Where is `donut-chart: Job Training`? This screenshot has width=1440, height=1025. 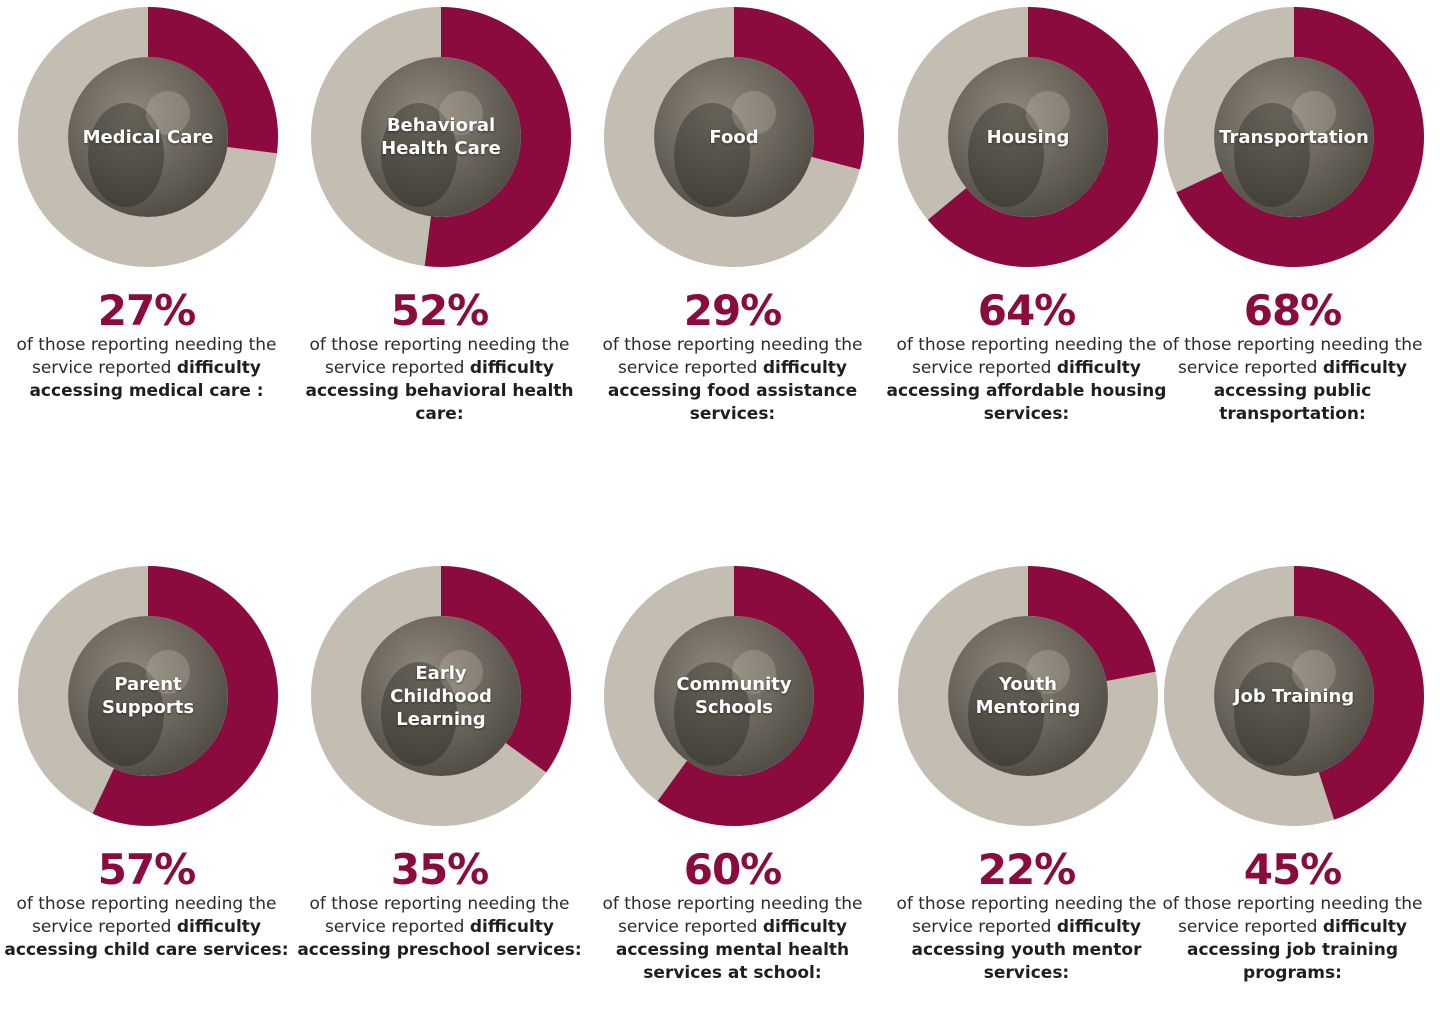
donut-chart: Job Training is located at coordinates (1294, 696).